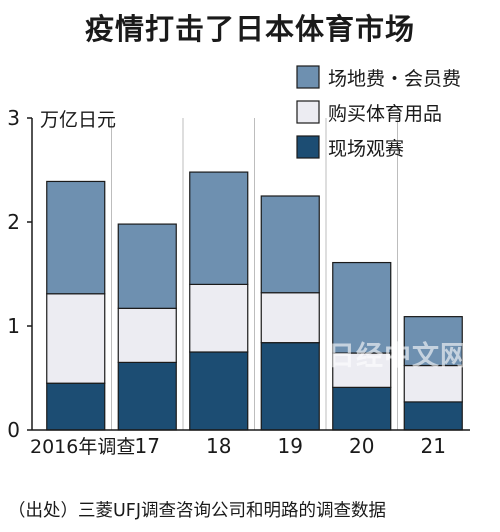  I want to click on x-tick-label: 19, so click(290, 446).